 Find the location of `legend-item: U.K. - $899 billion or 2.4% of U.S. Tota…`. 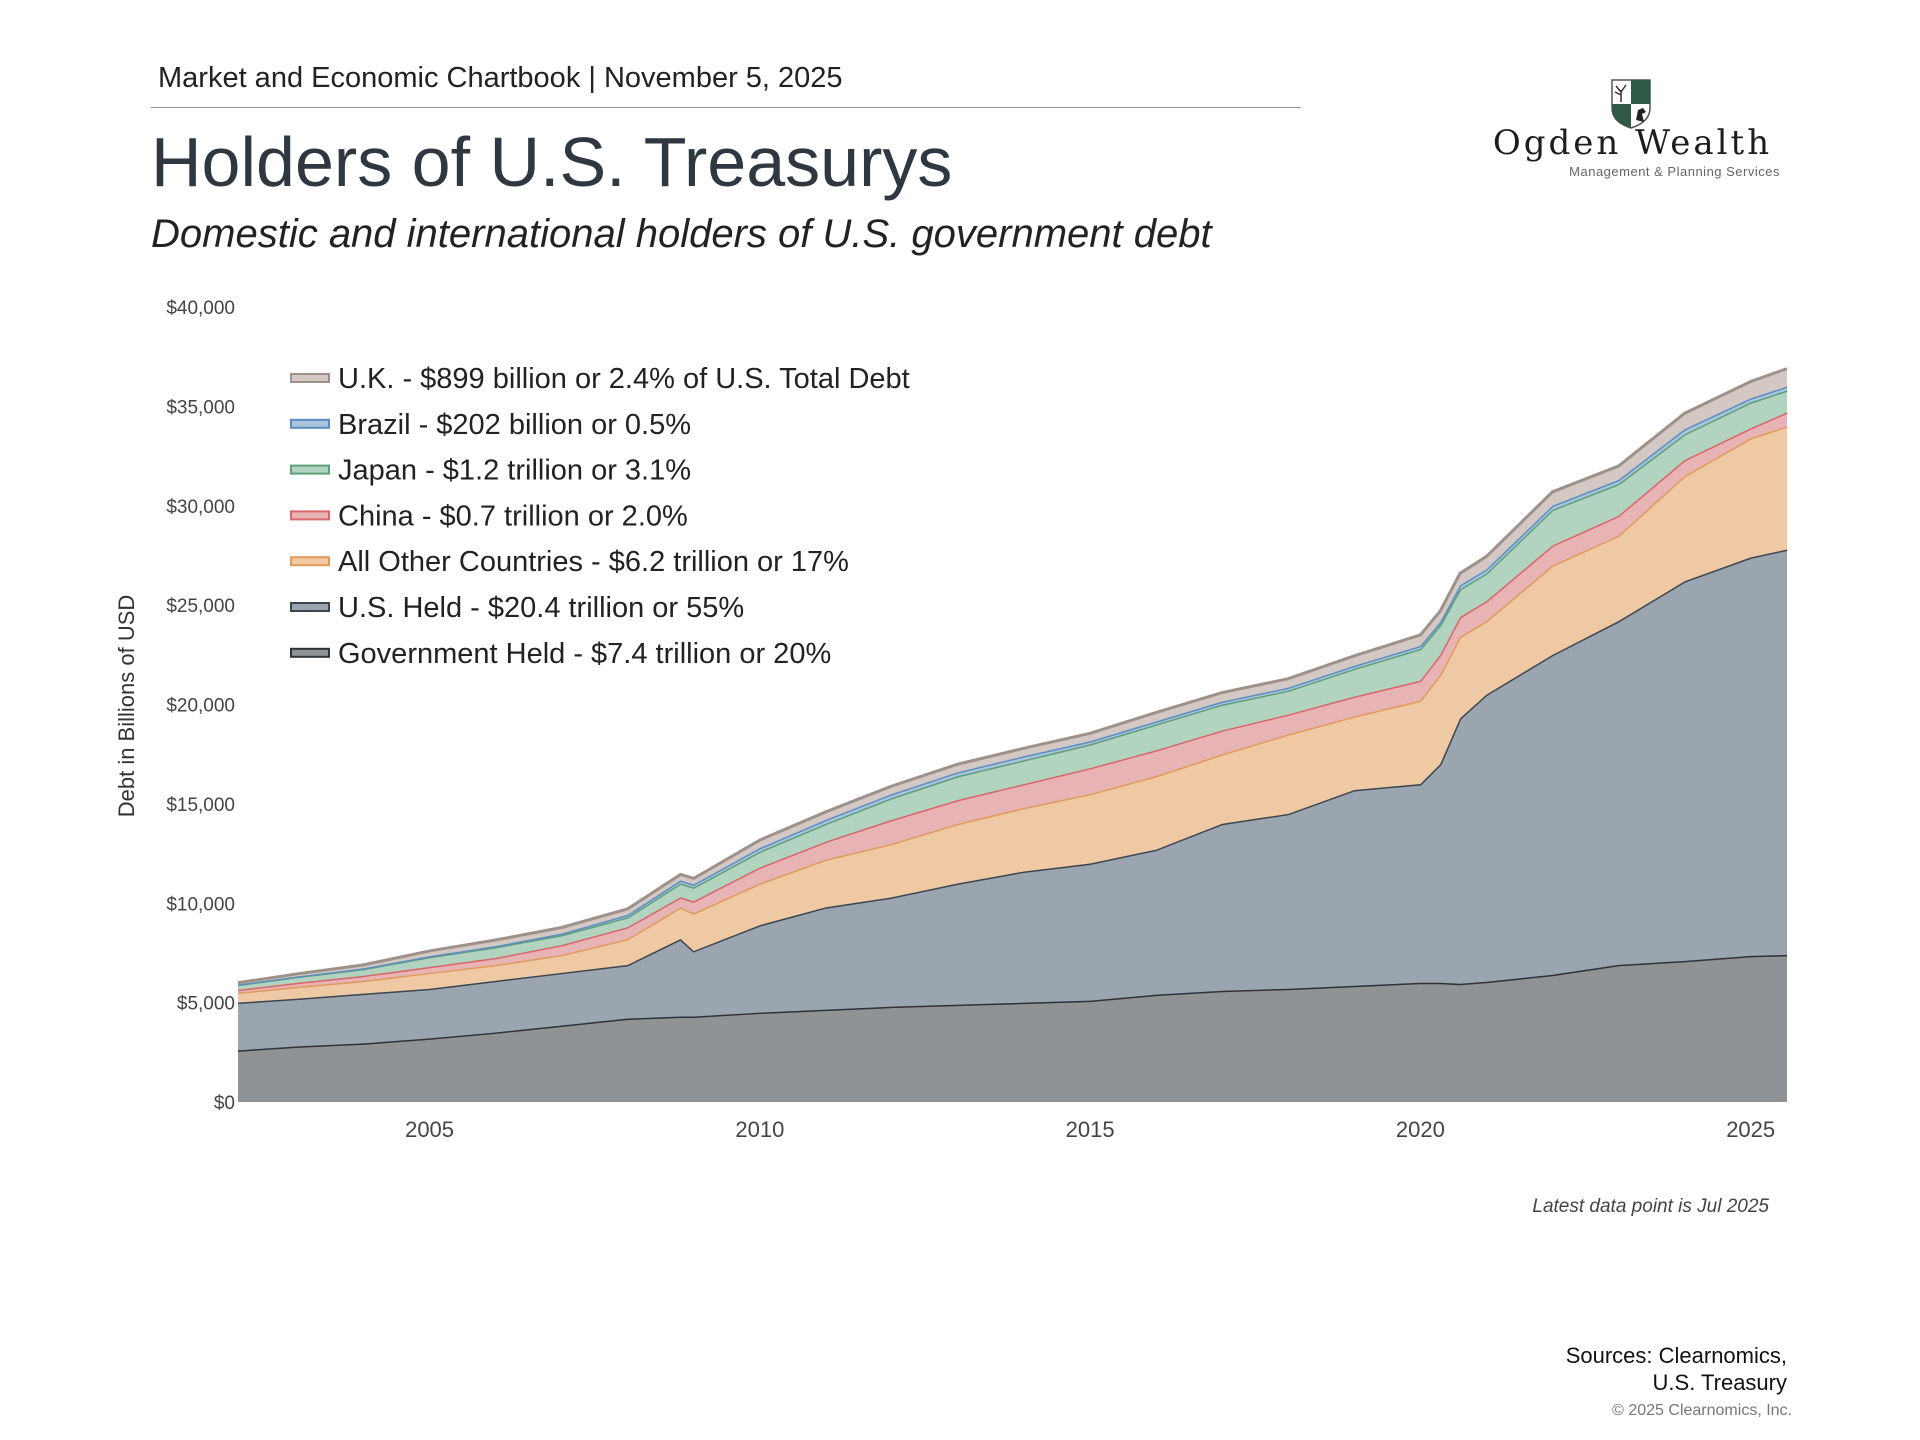

legend-item: U.K. - $899 billion or 2.4% of U.S. Tota… is located at coordinates (600, 379).